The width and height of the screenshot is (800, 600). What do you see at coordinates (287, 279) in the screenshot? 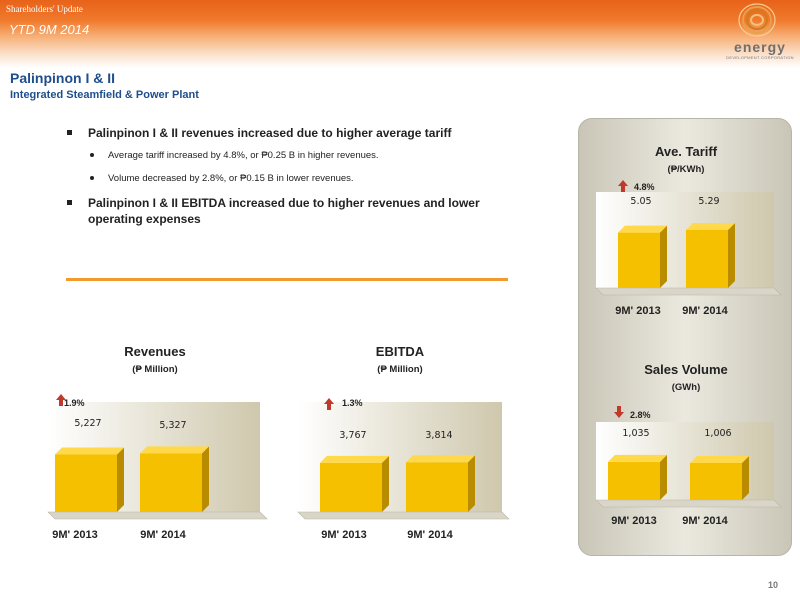
I see `section-divider` at bounding box center [287, 279].